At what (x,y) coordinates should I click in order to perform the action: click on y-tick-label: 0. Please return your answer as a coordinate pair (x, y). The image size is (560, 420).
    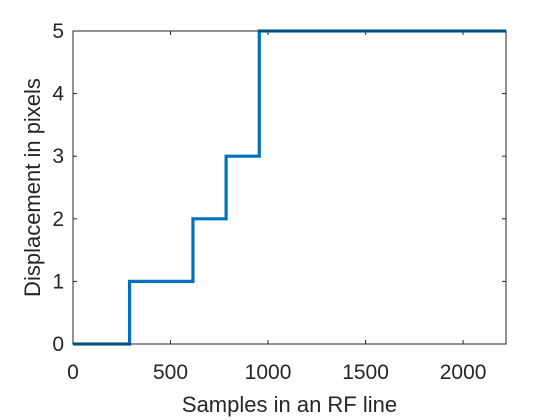
    Looking at the image, I should click on (58, 344).